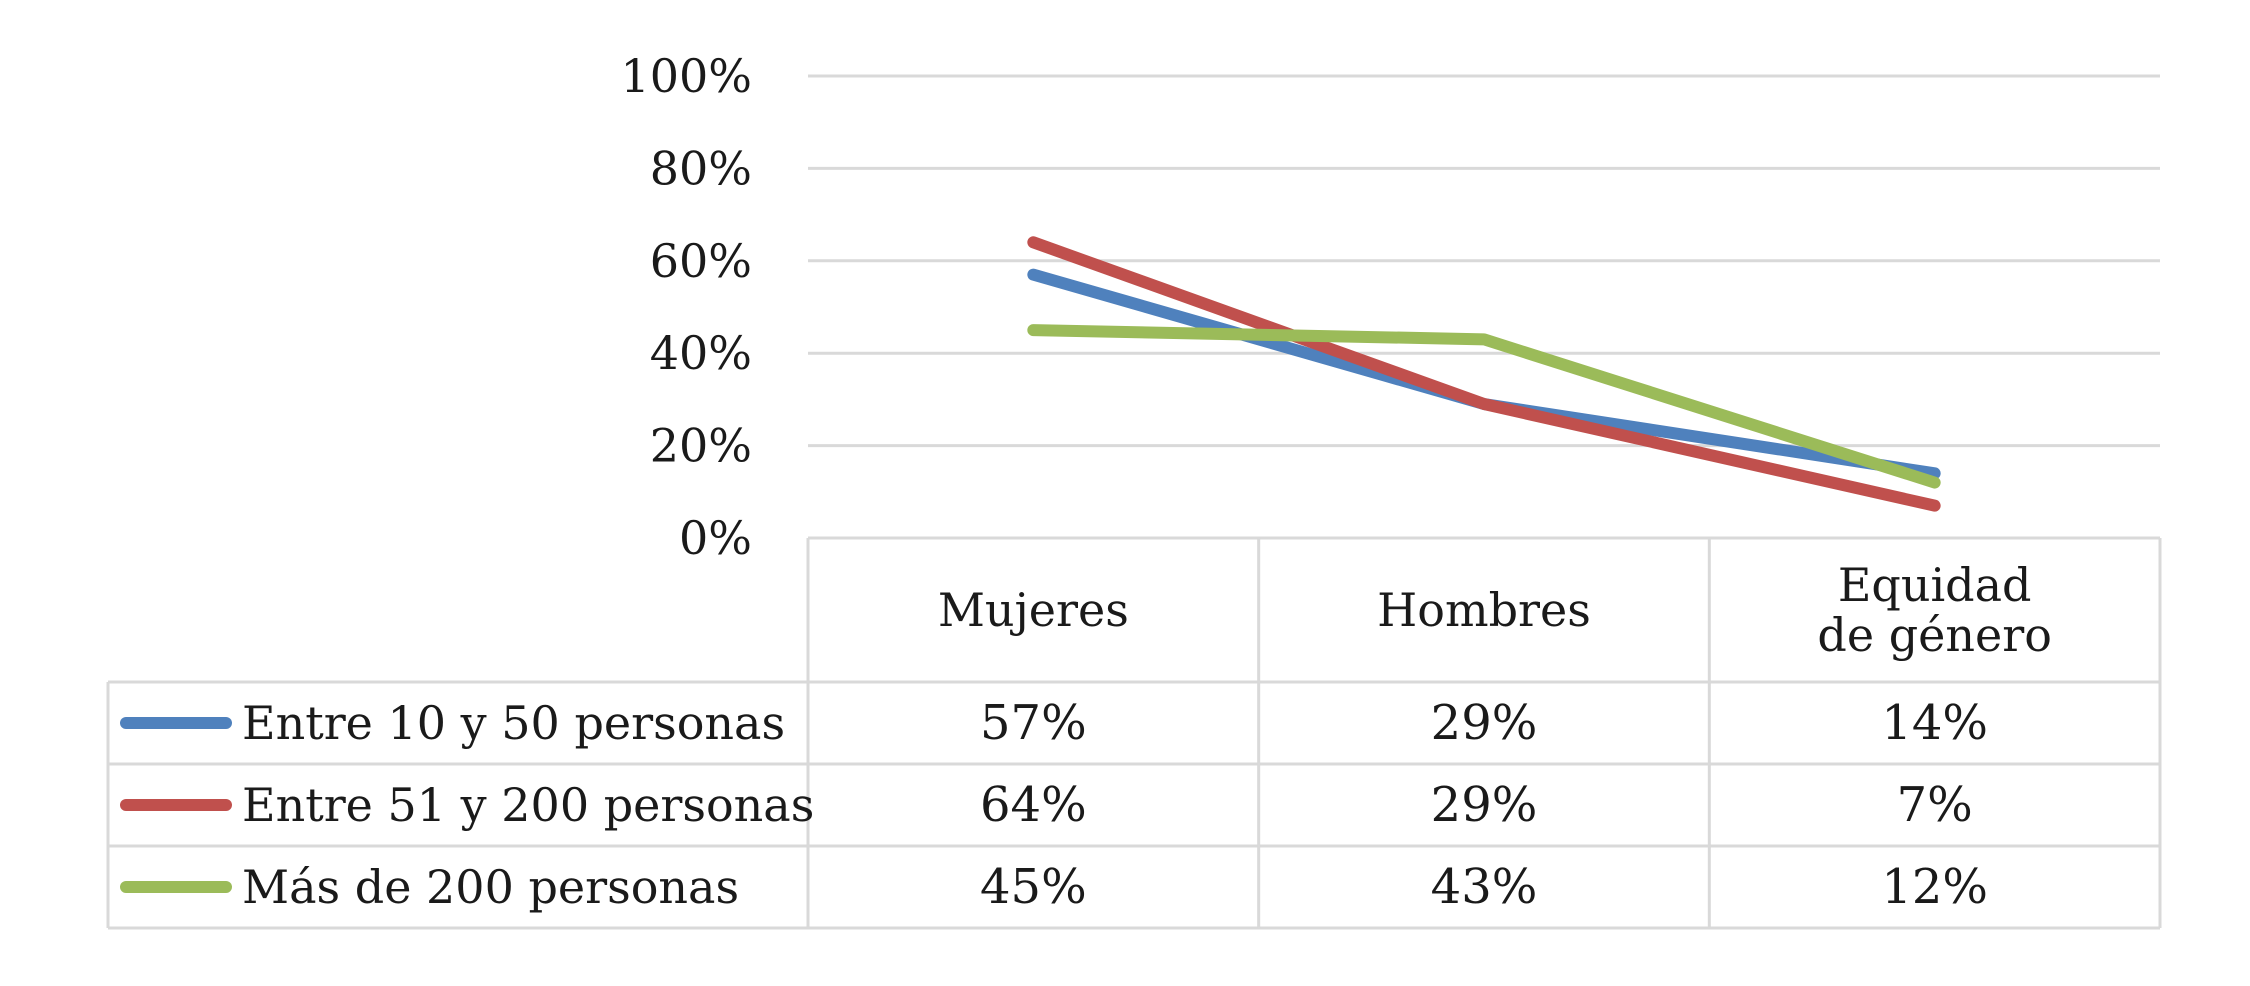 This screenshot has height=986, width=2250. What do you see at coordinates (528, 805) in the screenshot?
I see `series-name: Entre 51 y 200 personas` at bounding box center [528, 805].